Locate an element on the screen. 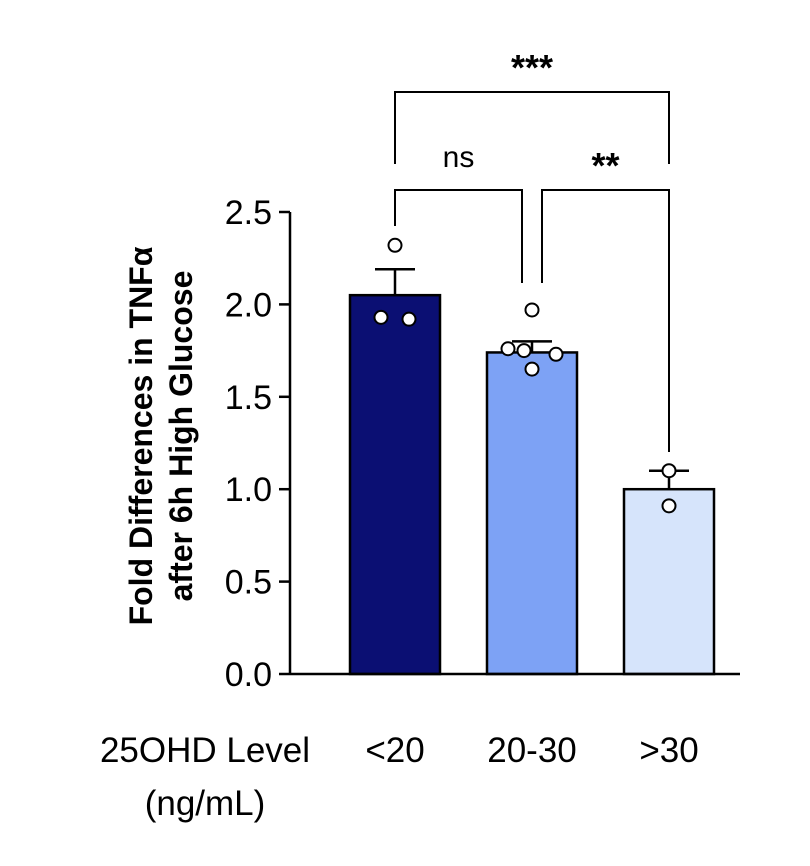 The height and width of the screenshot is (866, 810). y-tick-label-2: 1.0 is located at coordinates (248, 490).